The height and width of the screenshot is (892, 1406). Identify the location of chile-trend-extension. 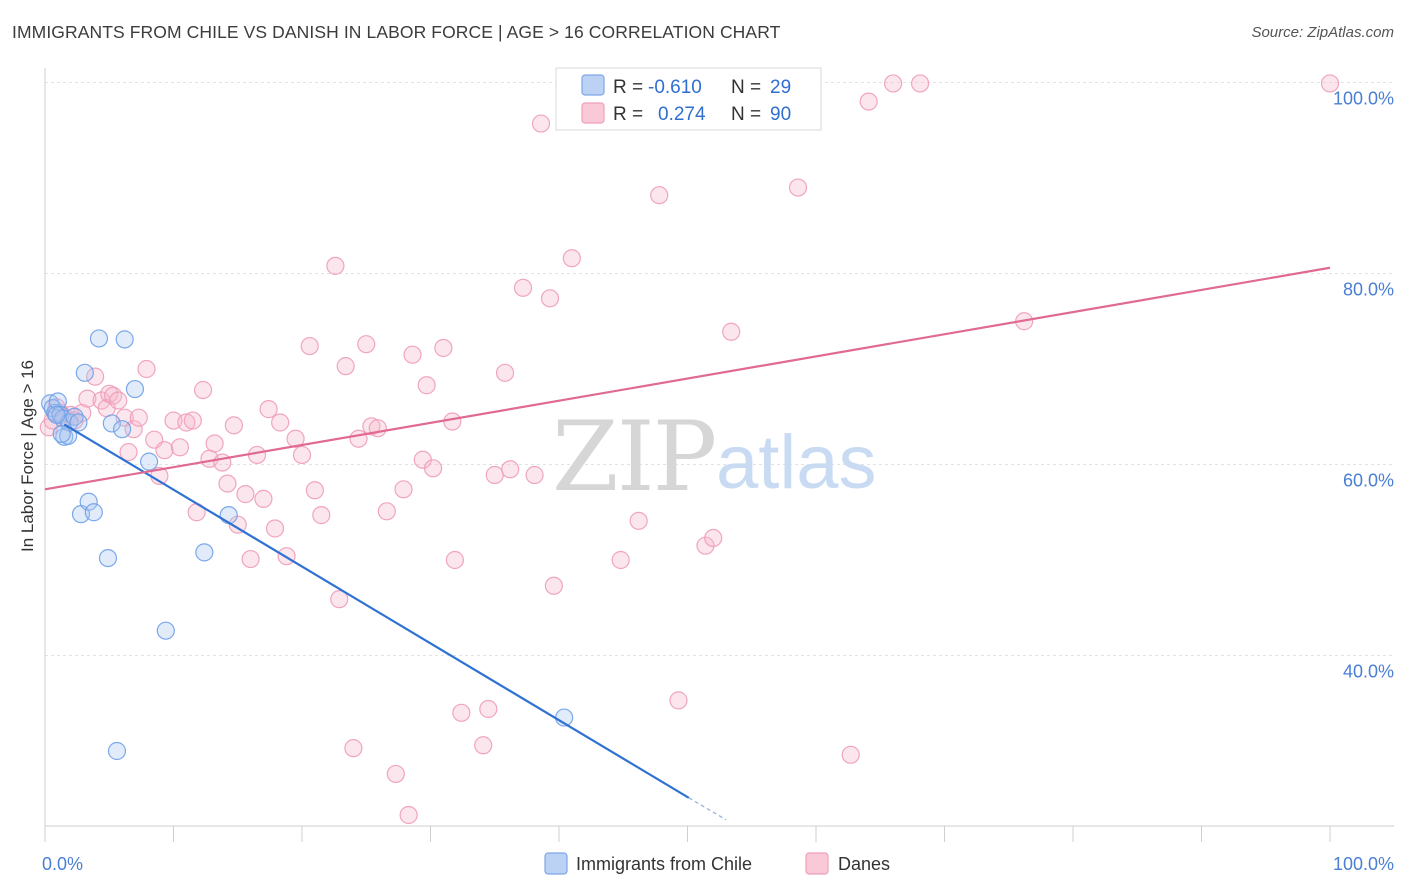
(707, 809).